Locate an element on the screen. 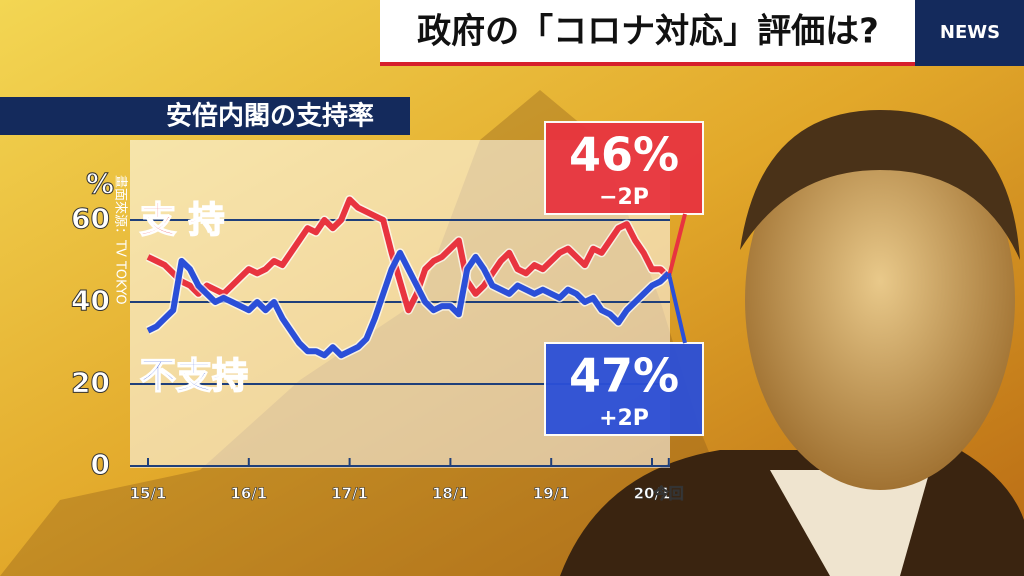 The width and height of the screenshot is (1024, 576). callout-value: 46% is located at coordinates (624, 155).